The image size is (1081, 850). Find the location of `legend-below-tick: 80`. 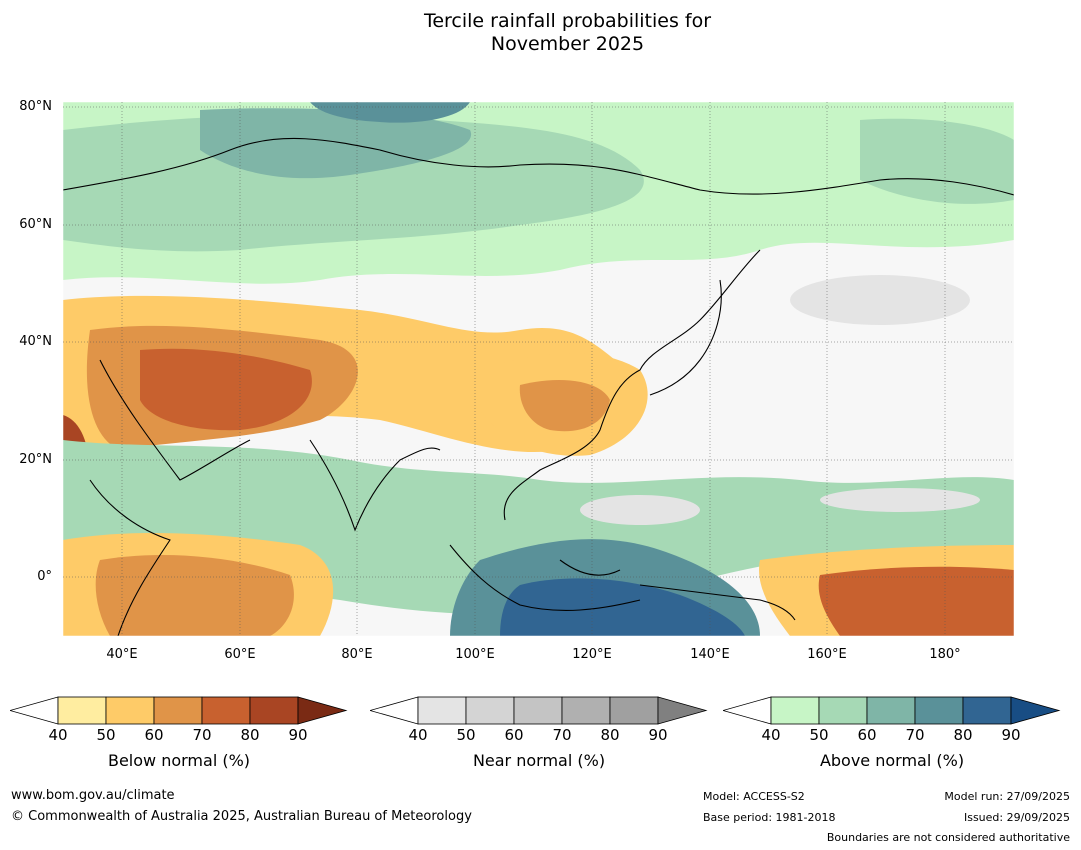

legend-below-tick: 80 is located at coordinates (250, 735).